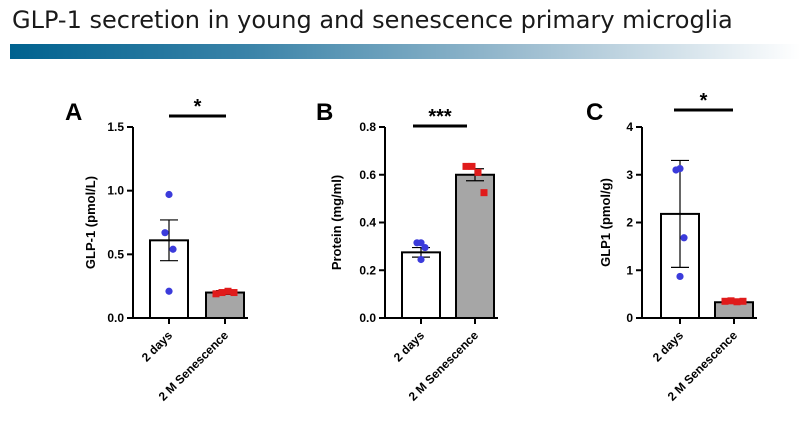  I want to click on y-tick-label: 1.5, so click(115, 127).